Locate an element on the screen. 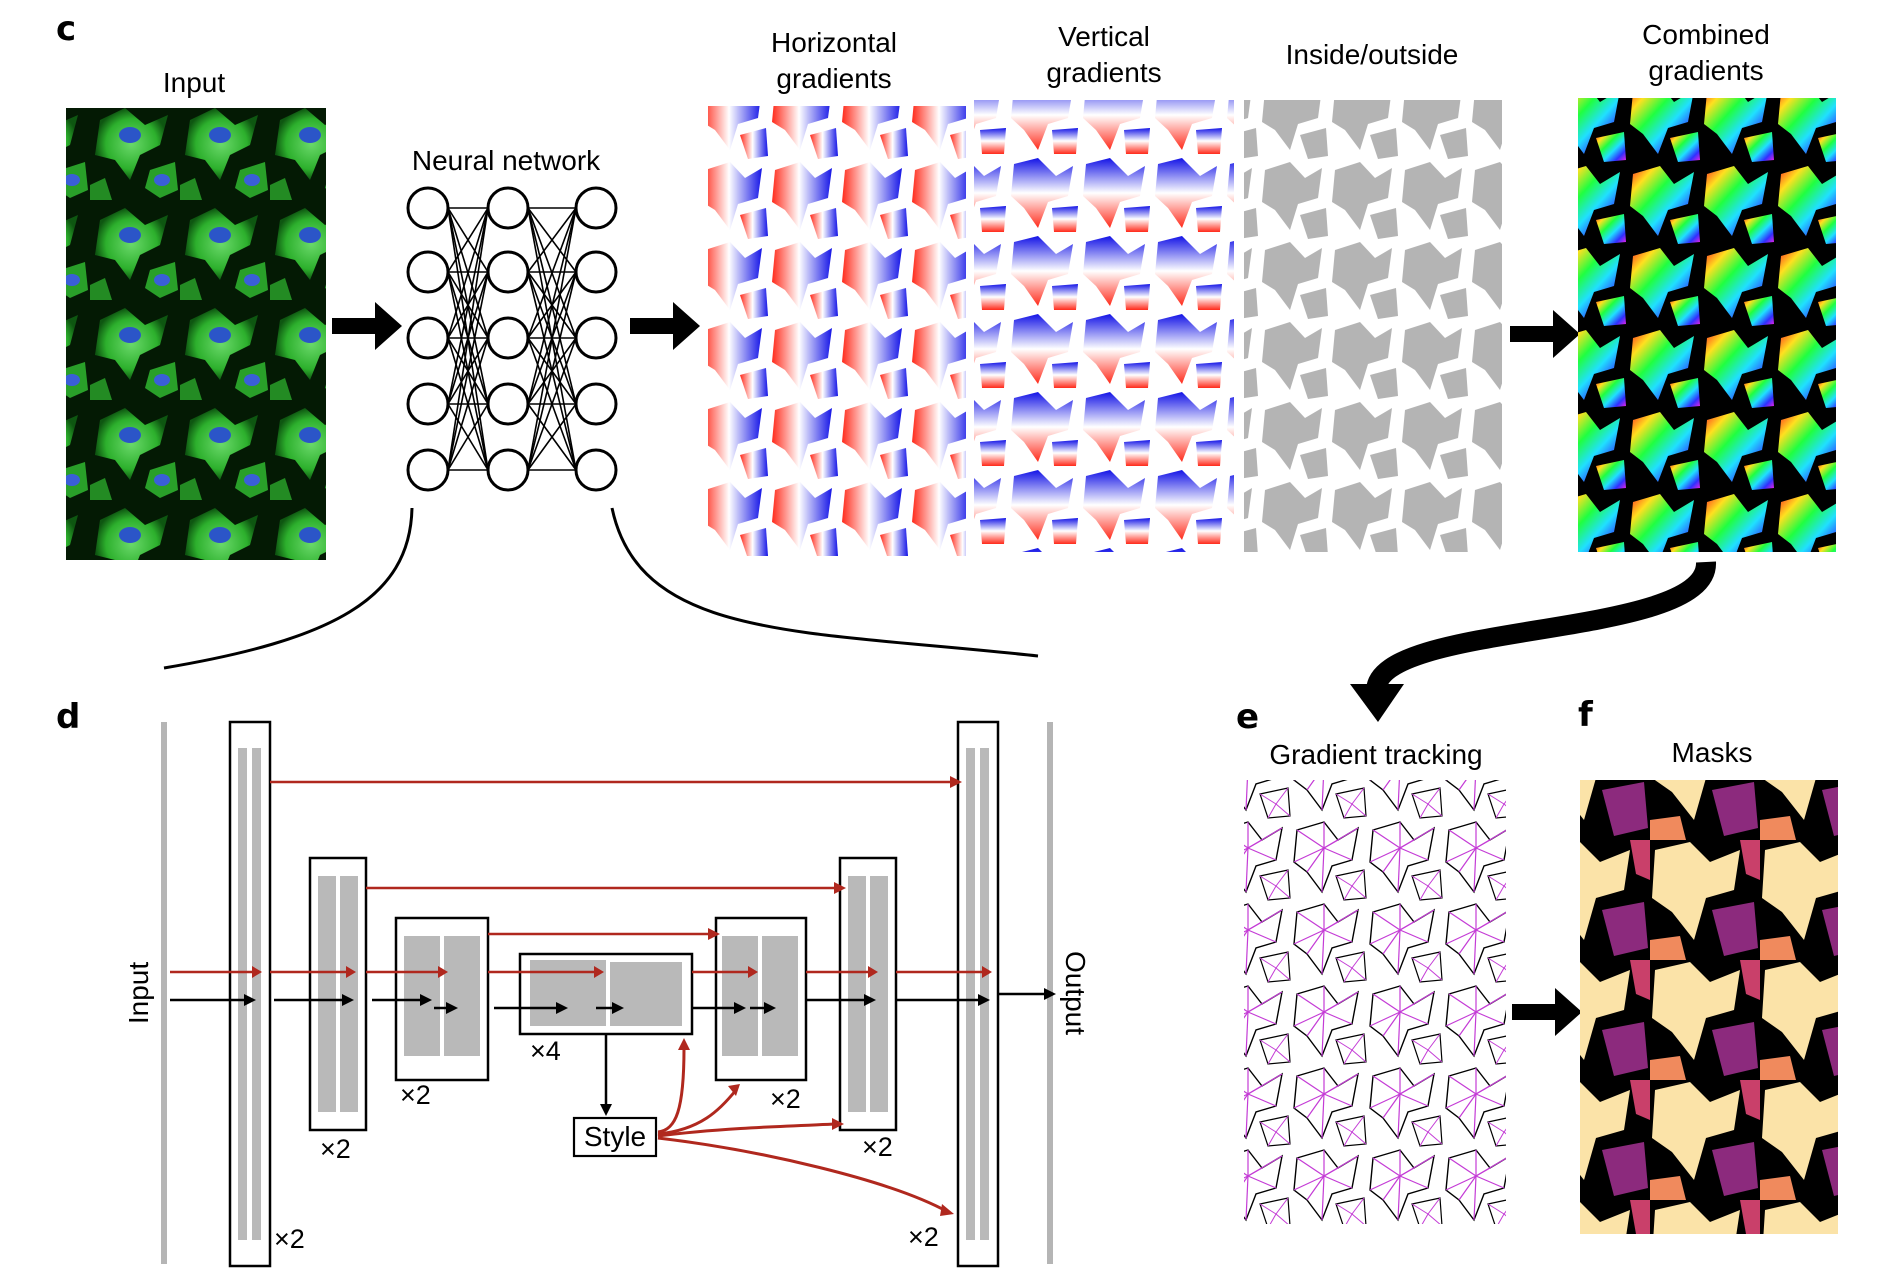  arrow-input-to-network-icon is located at coordinates (367, 326).